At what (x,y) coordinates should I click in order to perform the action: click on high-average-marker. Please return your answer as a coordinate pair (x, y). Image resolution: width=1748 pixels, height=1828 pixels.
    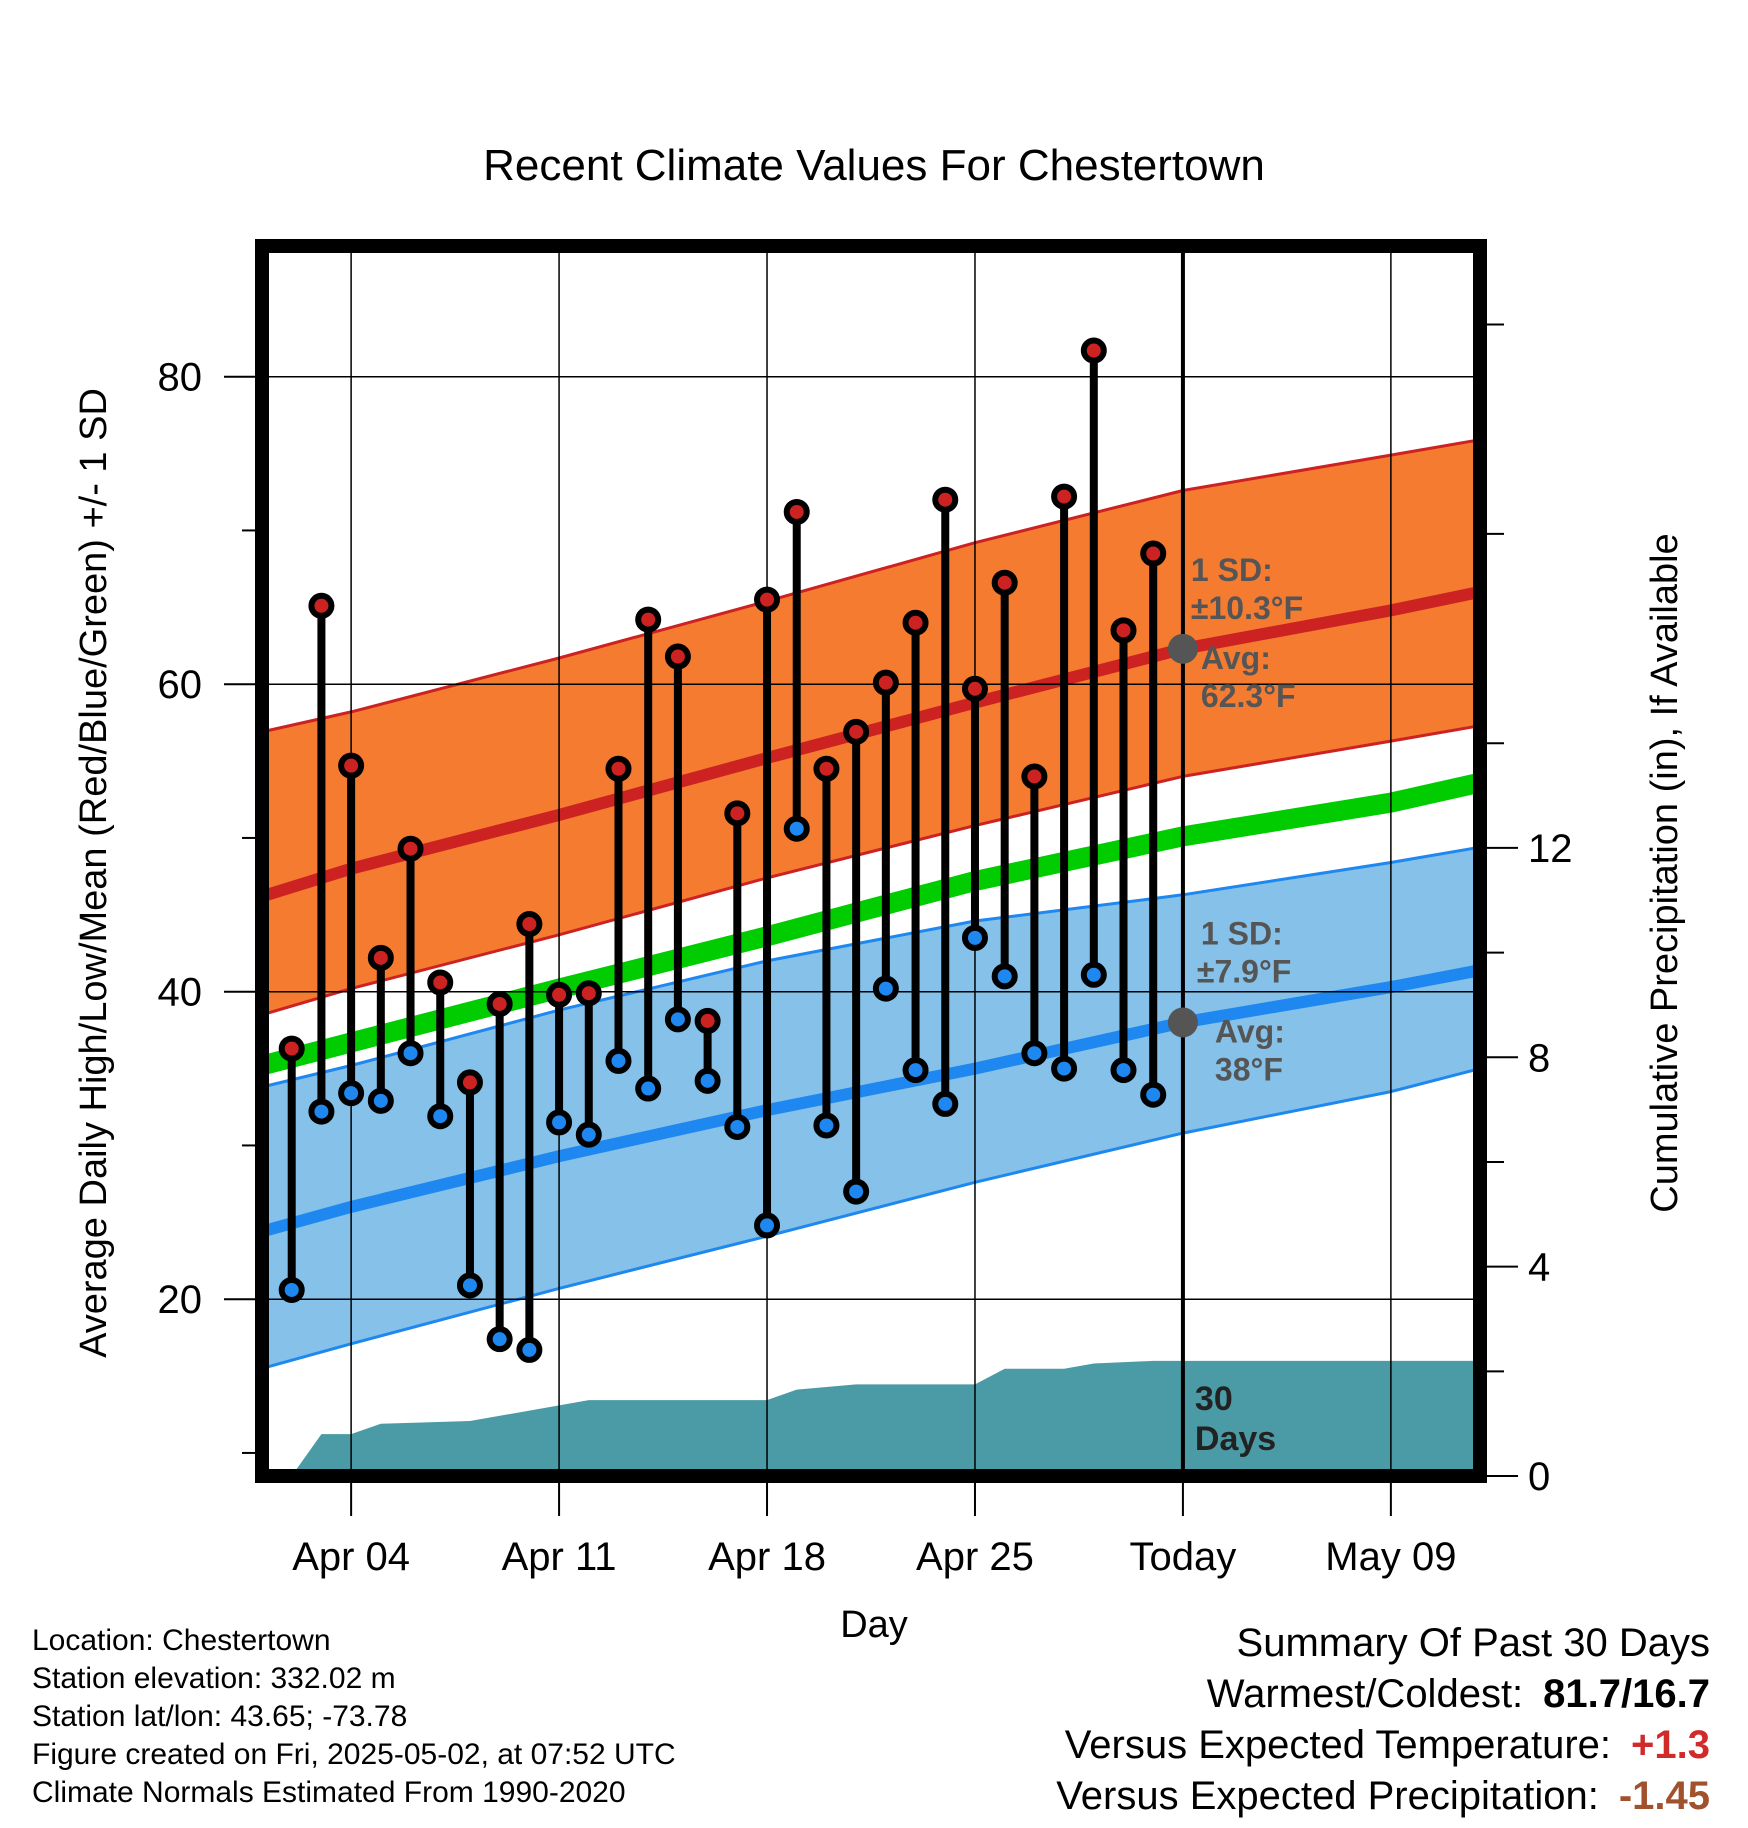
    Looking at the image, I should click on (1182, 648).